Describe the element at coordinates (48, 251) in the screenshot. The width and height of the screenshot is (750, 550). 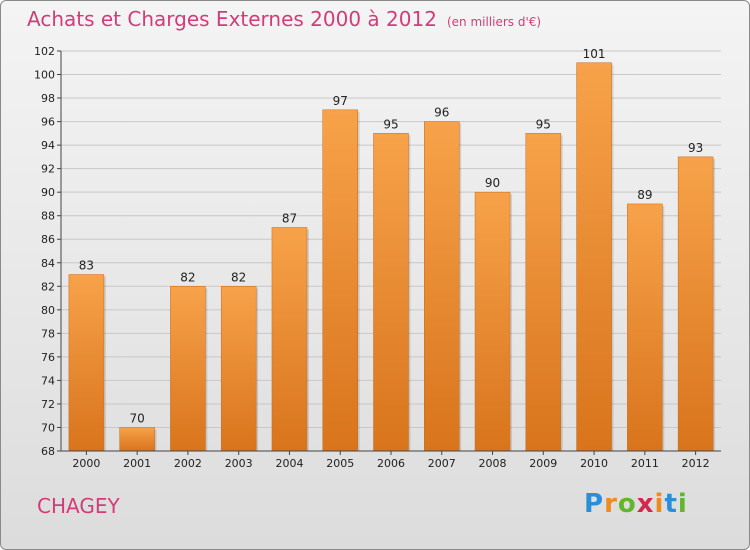
I see `y-axis: 68 70 72 74 76 78 80 82 84 86 88 90 92 94 96 98 100 102` at that location.